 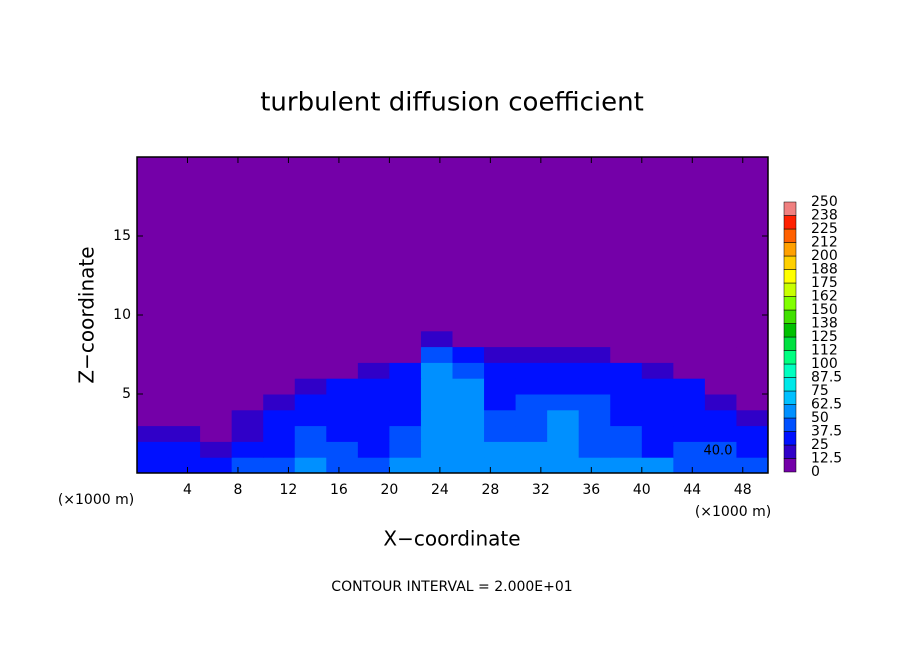 What do you see at coordinates (237, 490) in the screenshot?
I see `x-tick-label: 8` at bounding box center [237, 490].